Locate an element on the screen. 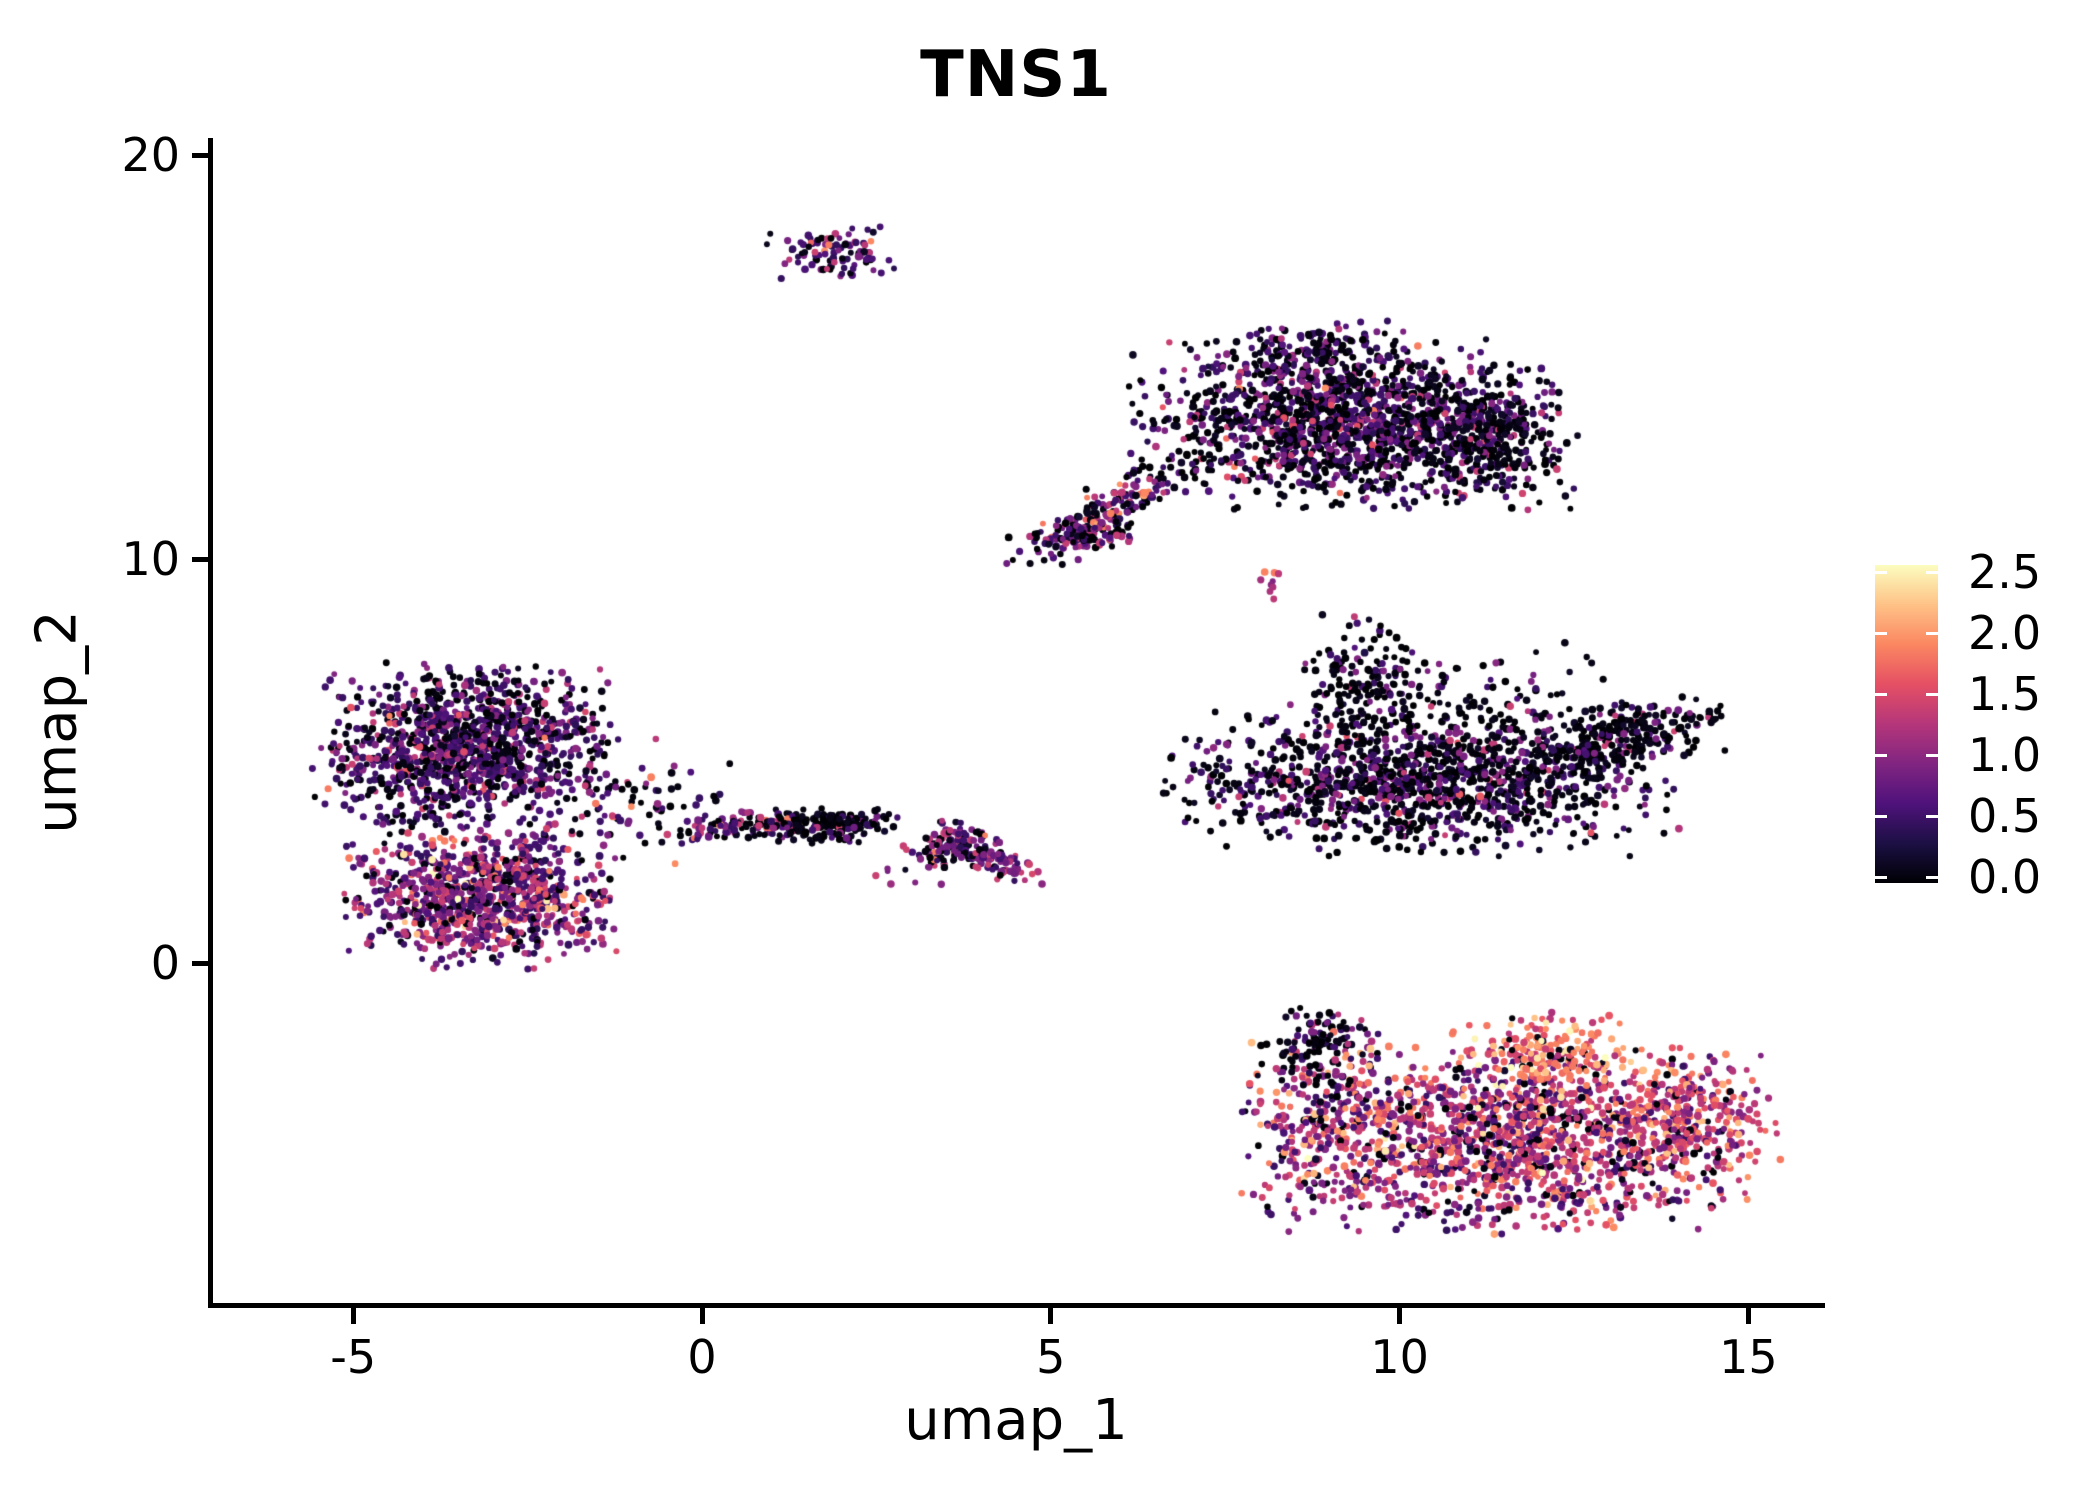 This screenshot has height=1500, width=2100. x-tick-label: 0 is located at coordinates (702, 1357).